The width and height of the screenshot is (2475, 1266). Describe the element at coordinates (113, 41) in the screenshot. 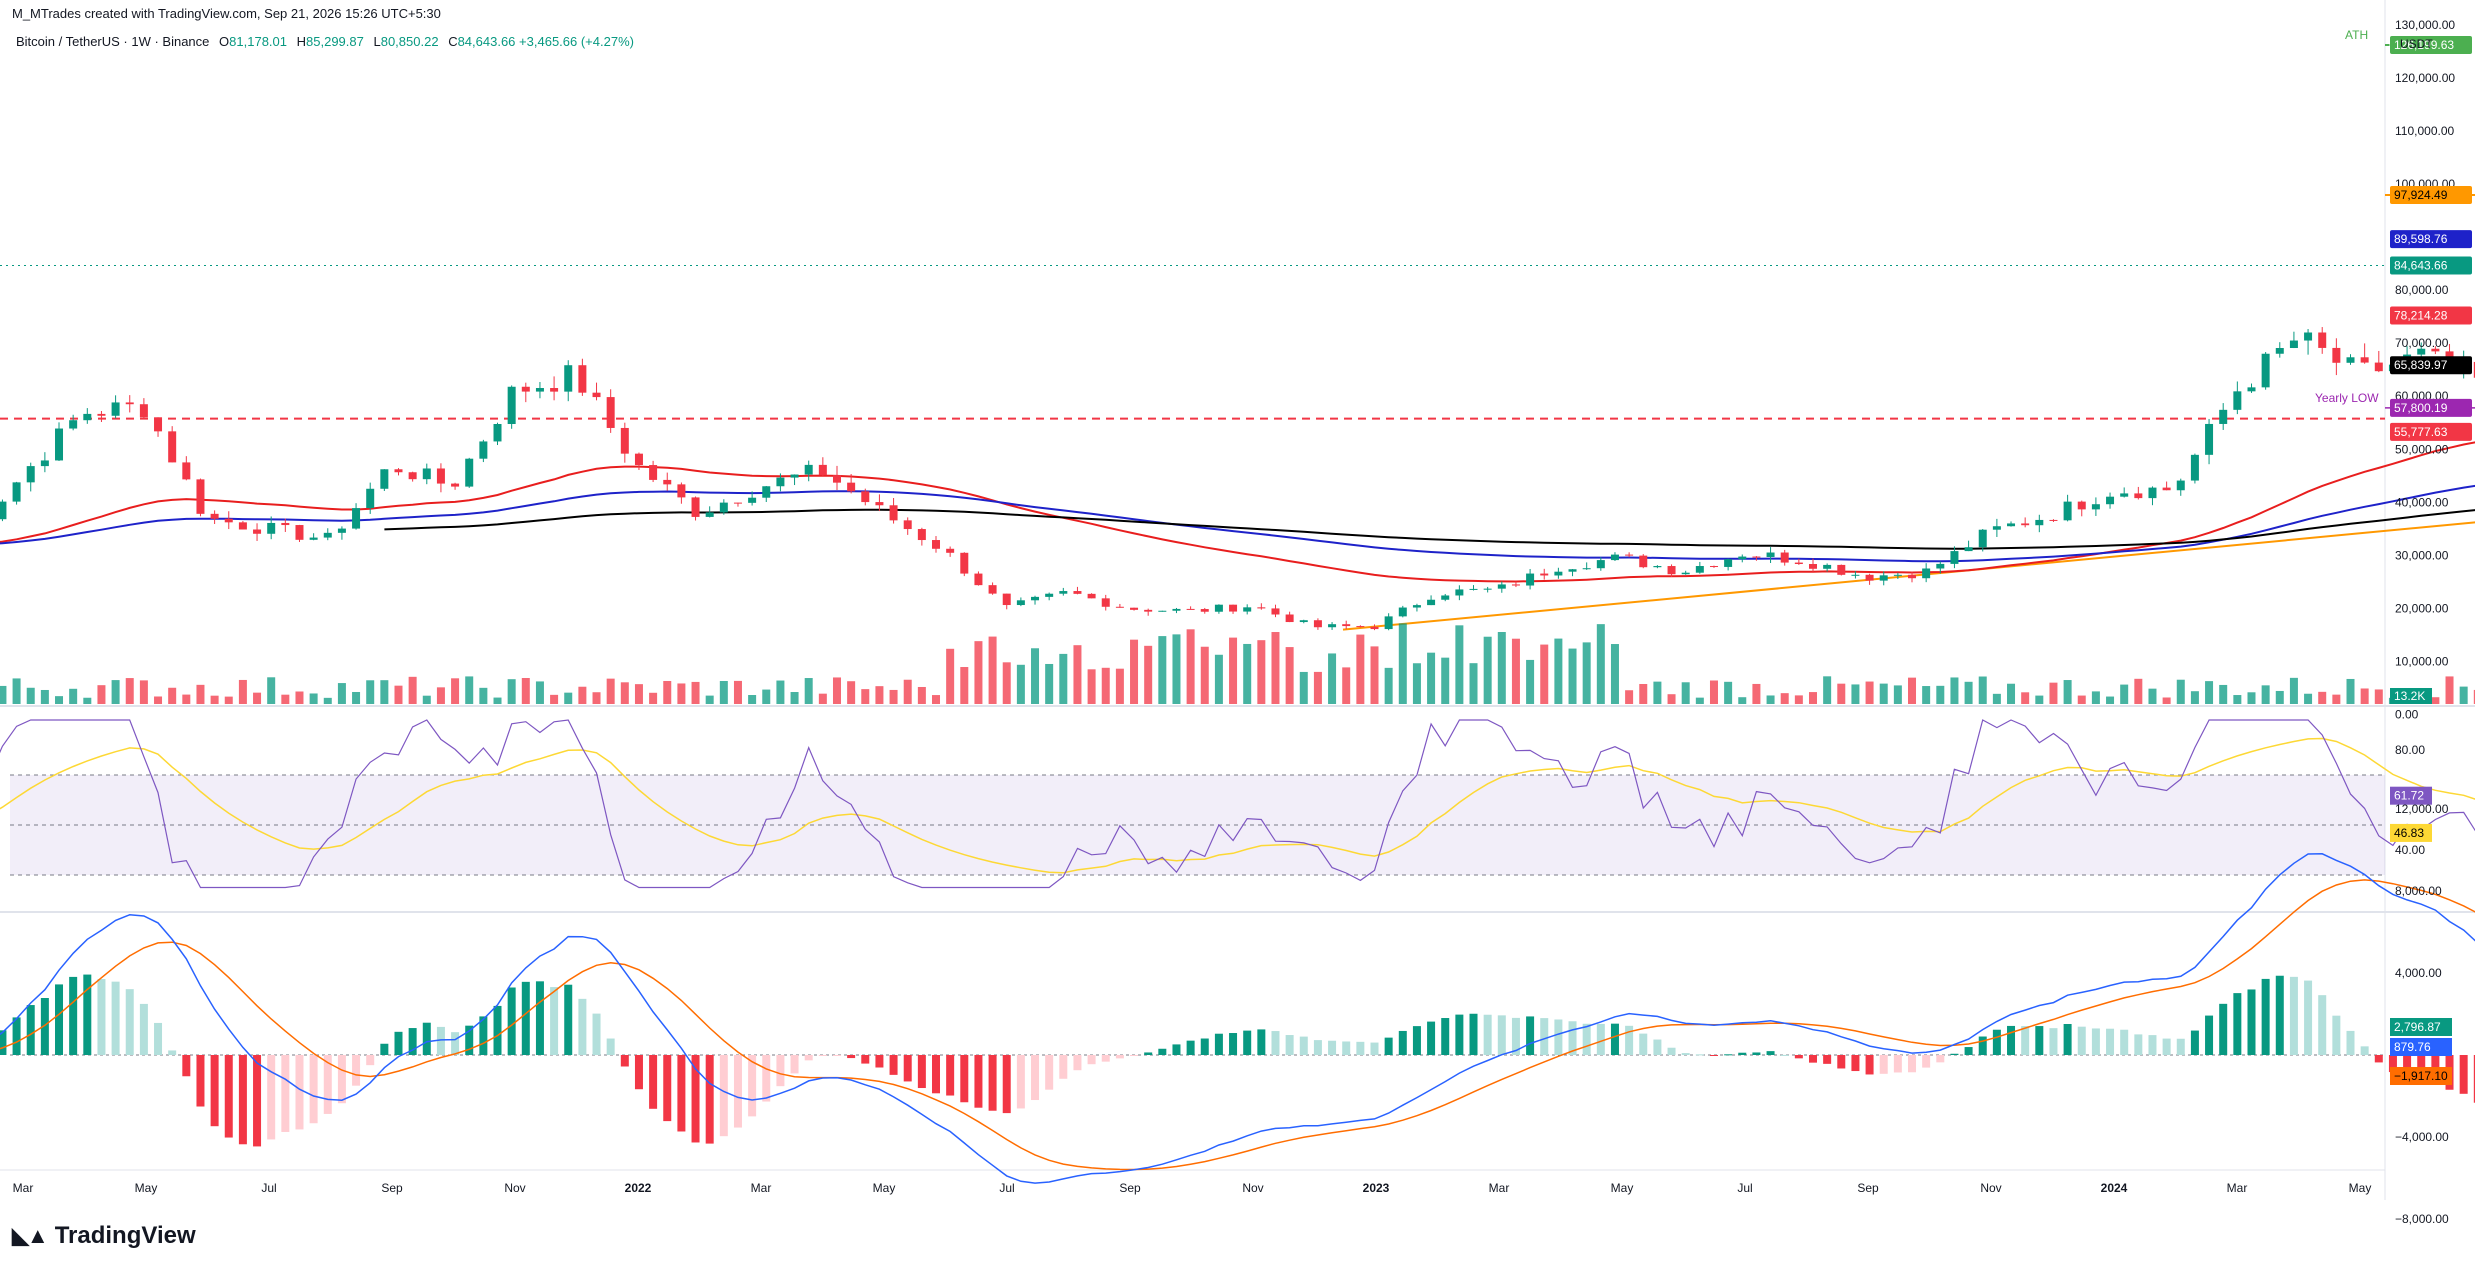

I see `symbol-name: Bitcoin / TetherUS · 1W · Binance` at that location.